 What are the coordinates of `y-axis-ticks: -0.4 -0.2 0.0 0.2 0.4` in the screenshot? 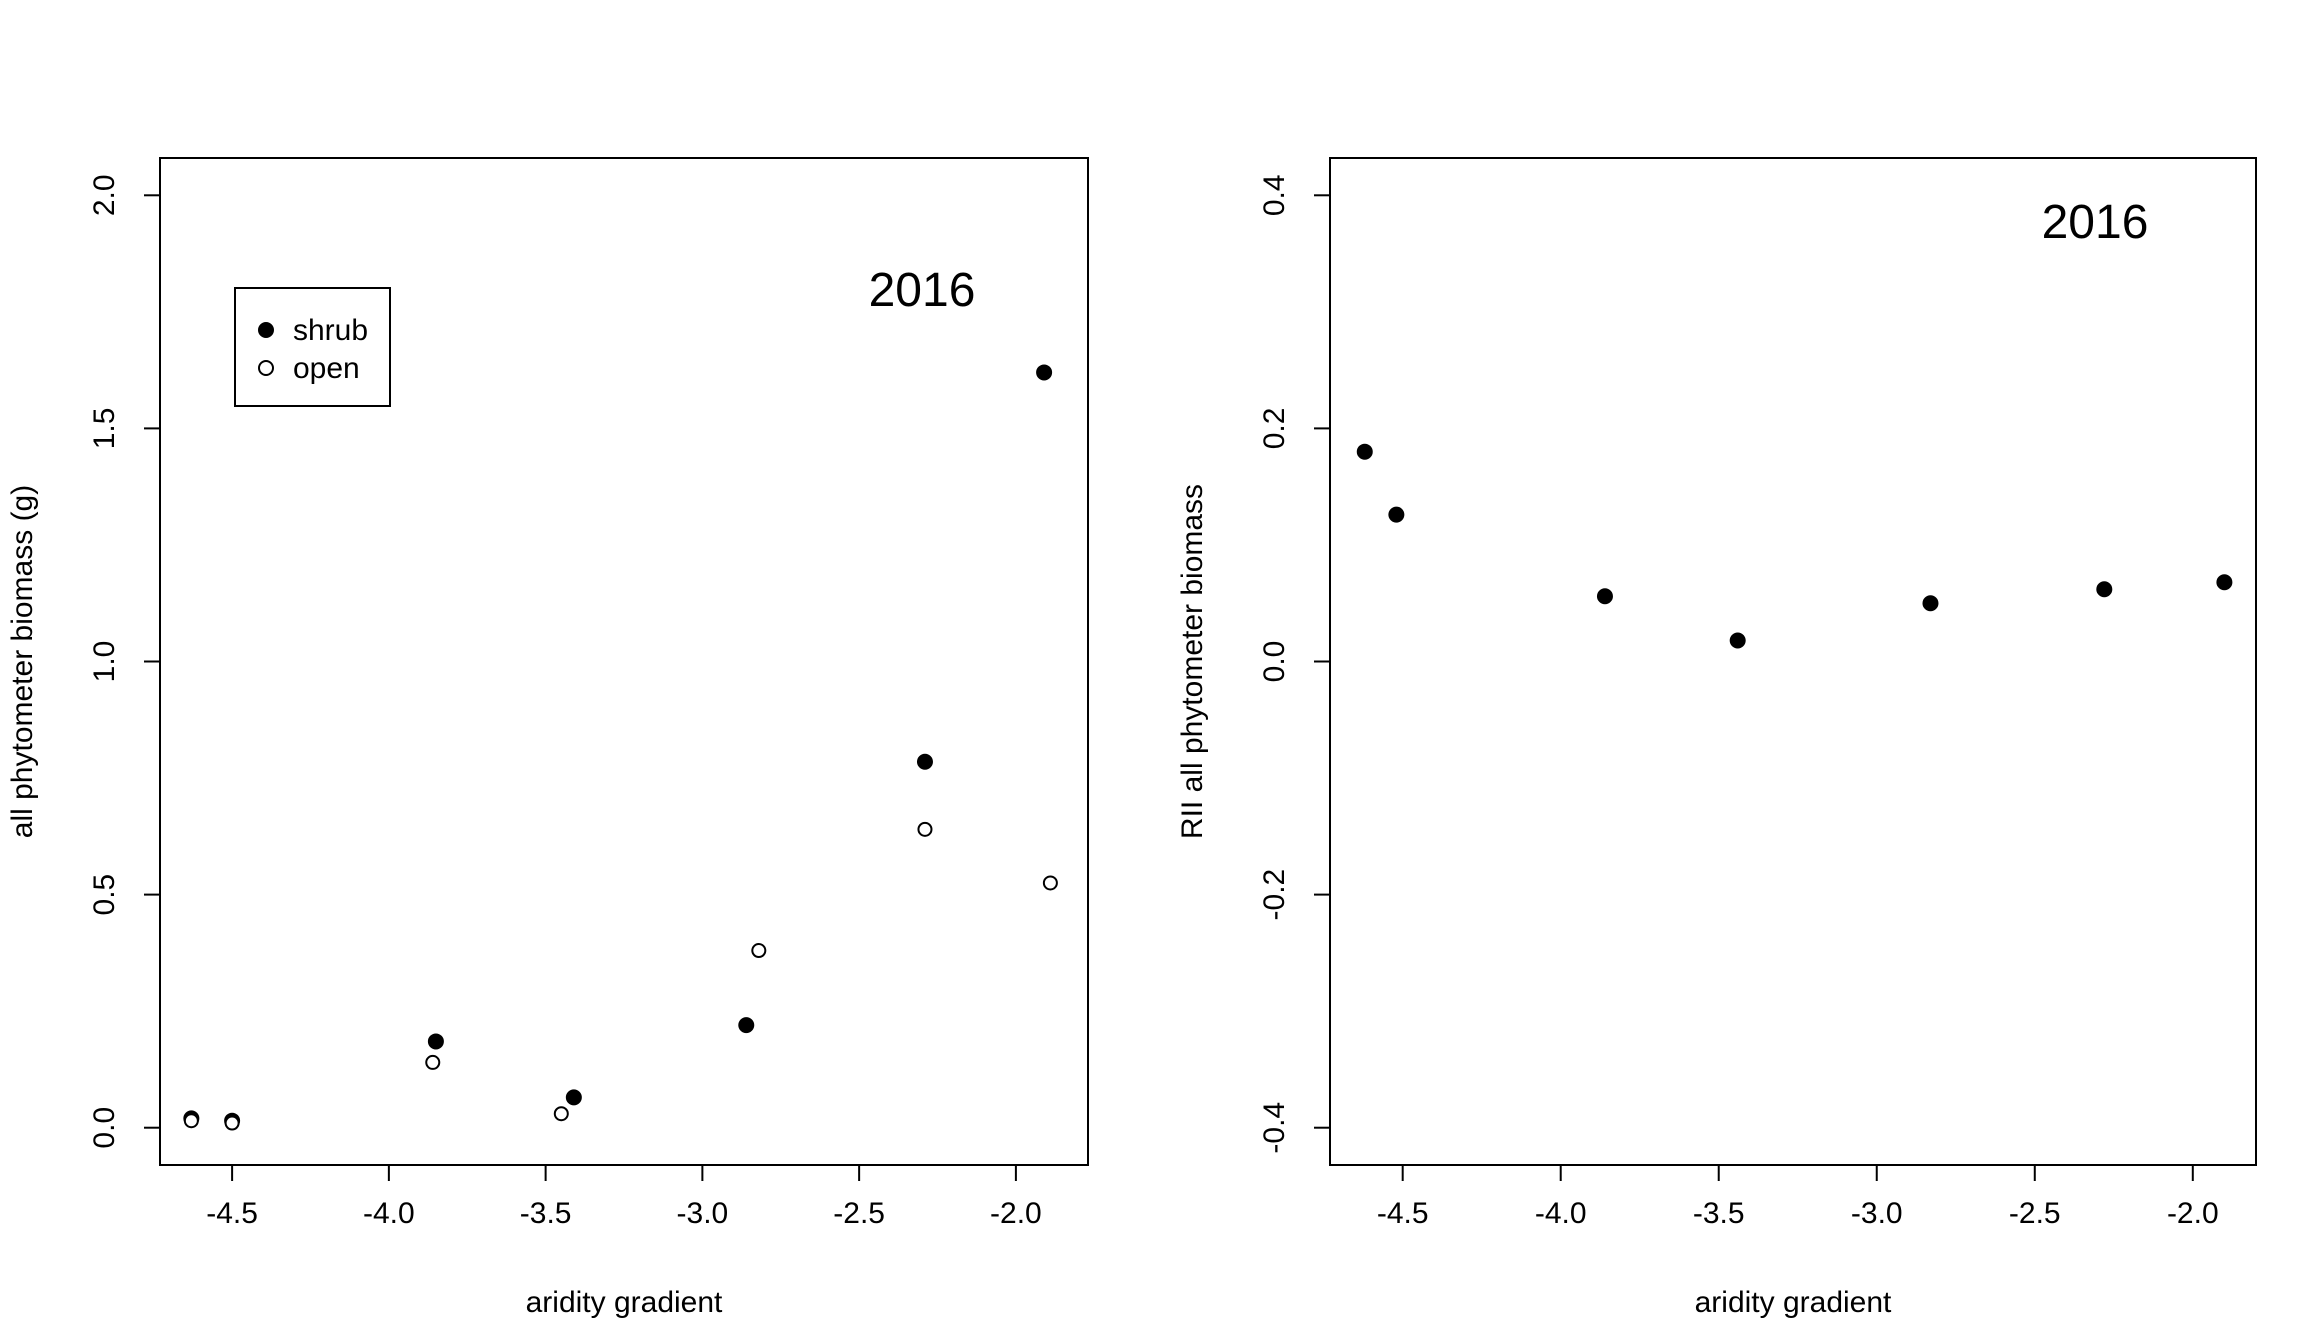 It's located at (1294, 664).